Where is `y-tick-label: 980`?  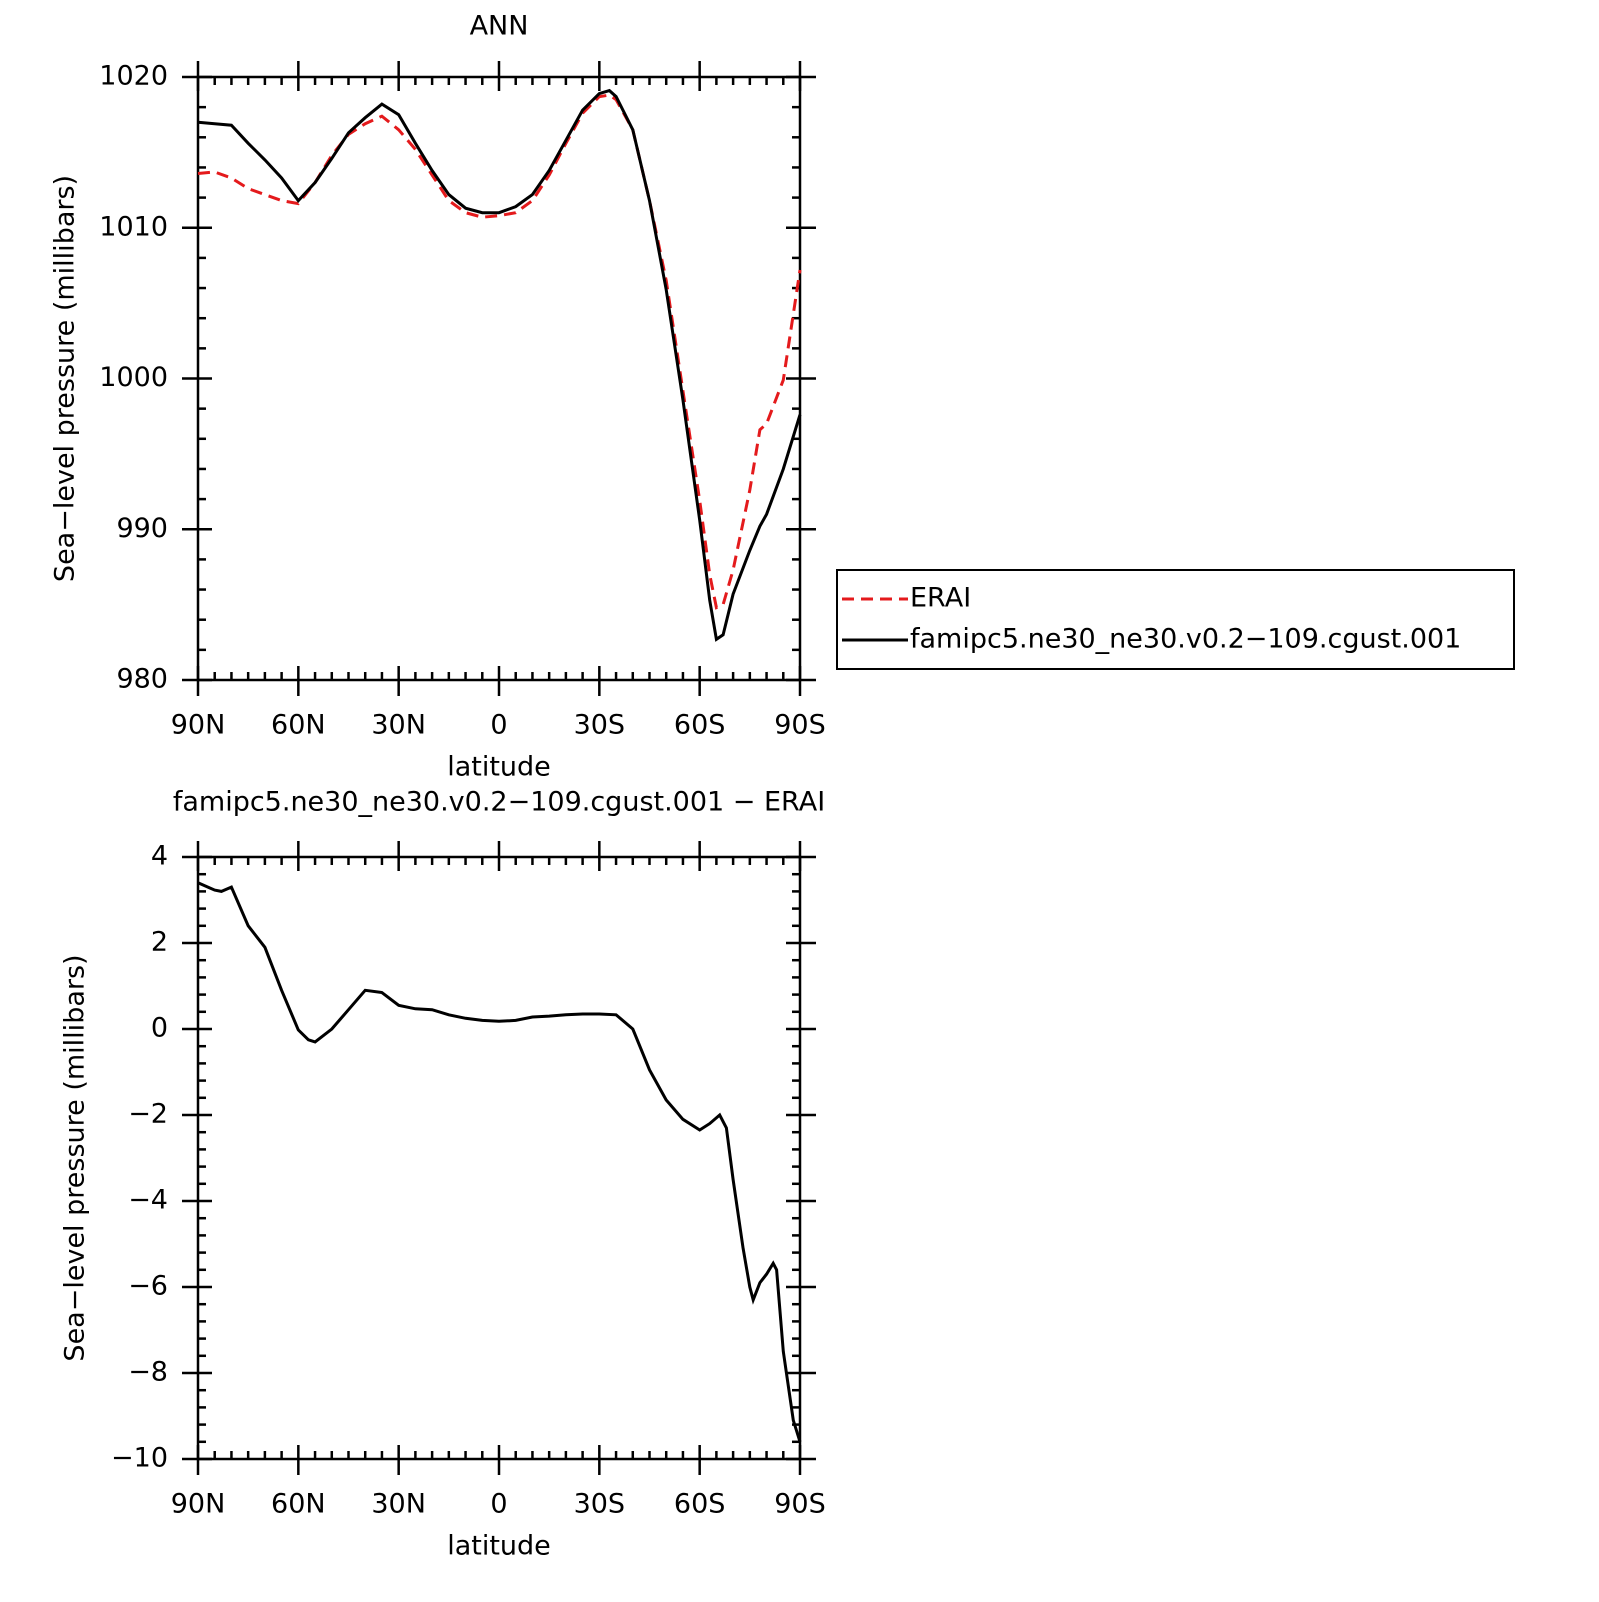
y-tick-label: 980 is located at coordinates (142, 679).